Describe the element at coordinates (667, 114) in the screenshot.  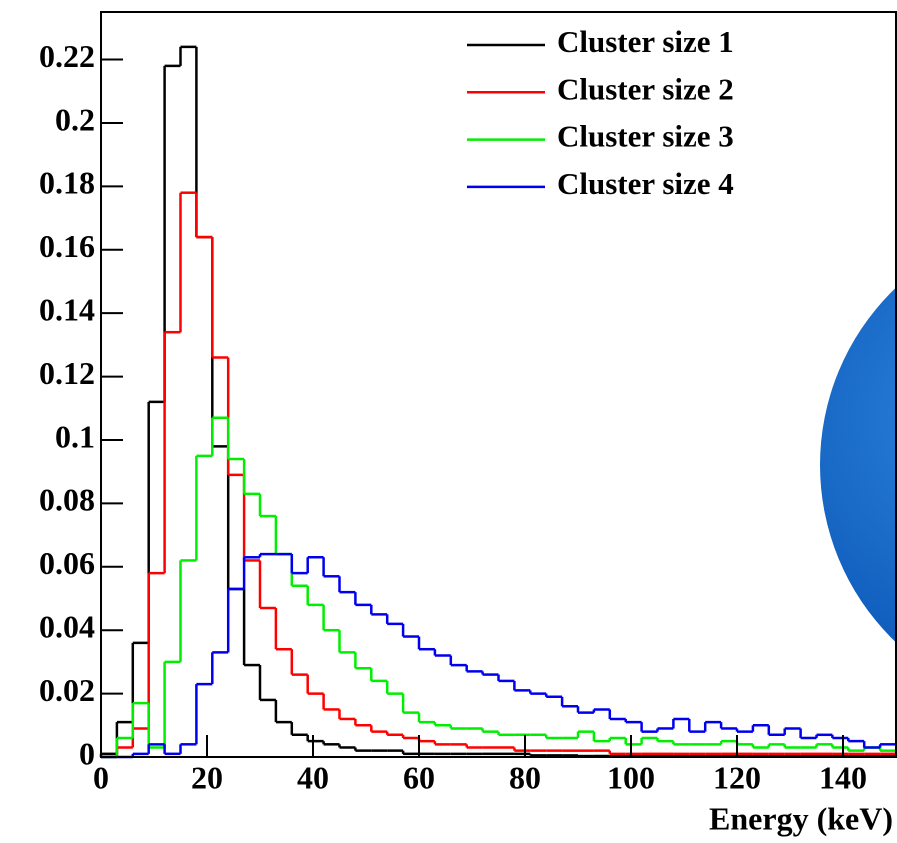
I see `legend-box` at that location.